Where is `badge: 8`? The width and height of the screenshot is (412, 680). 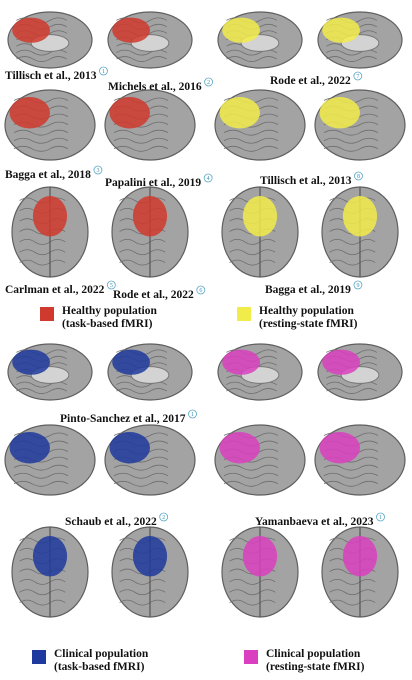 badge: 8 is located at coordinates (358, 177).